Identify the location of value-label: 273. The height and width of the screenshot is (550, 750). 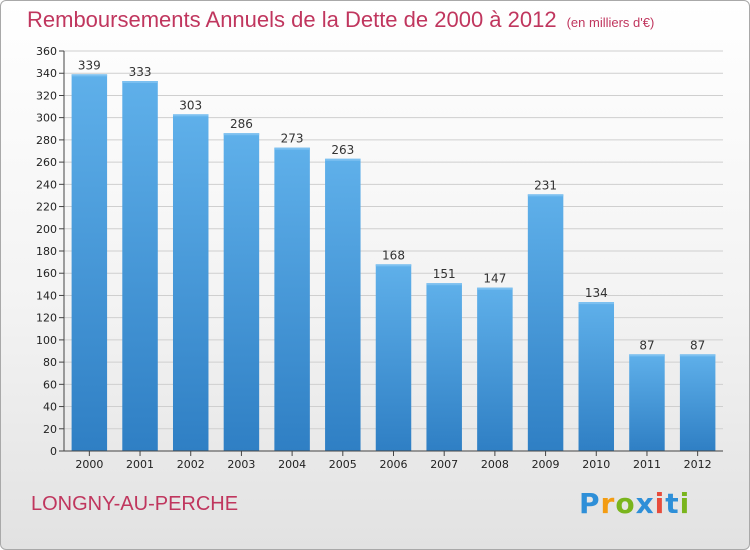
(292, 139).